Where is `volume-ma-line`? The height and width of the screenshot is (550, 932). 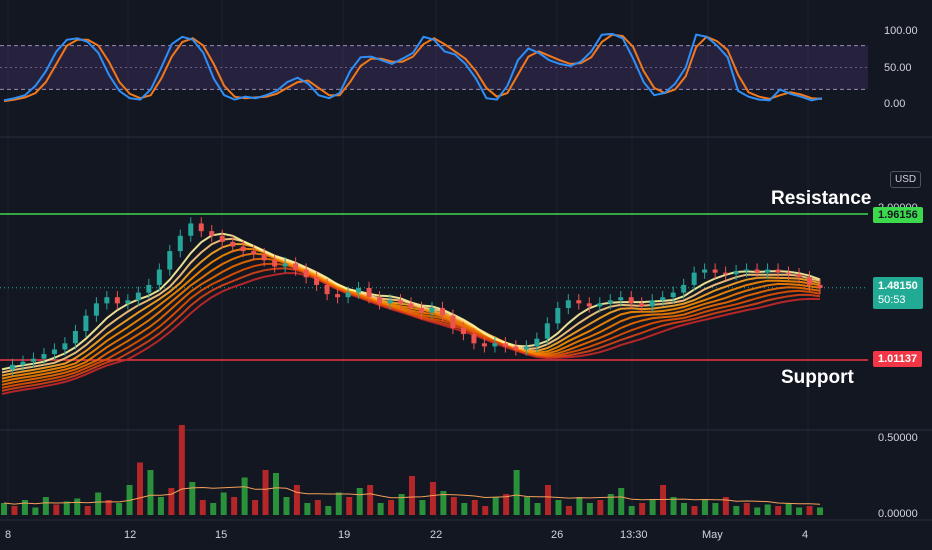
volume-ma-line is located at coordinates (412, 495).